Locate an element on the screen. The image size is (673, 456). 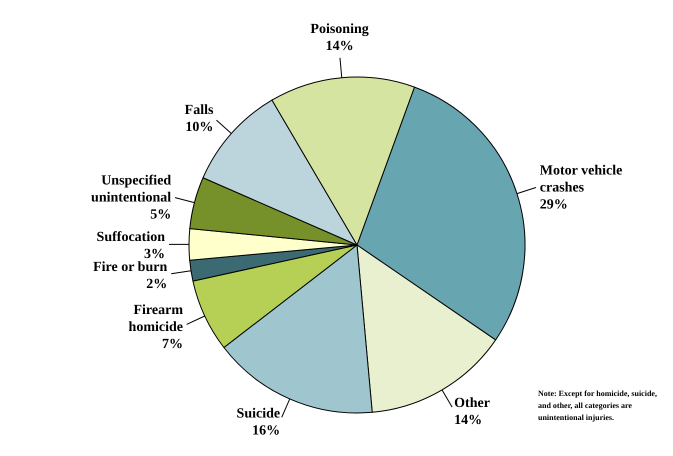
data-label: 7% is located at coordinates (172, 344).